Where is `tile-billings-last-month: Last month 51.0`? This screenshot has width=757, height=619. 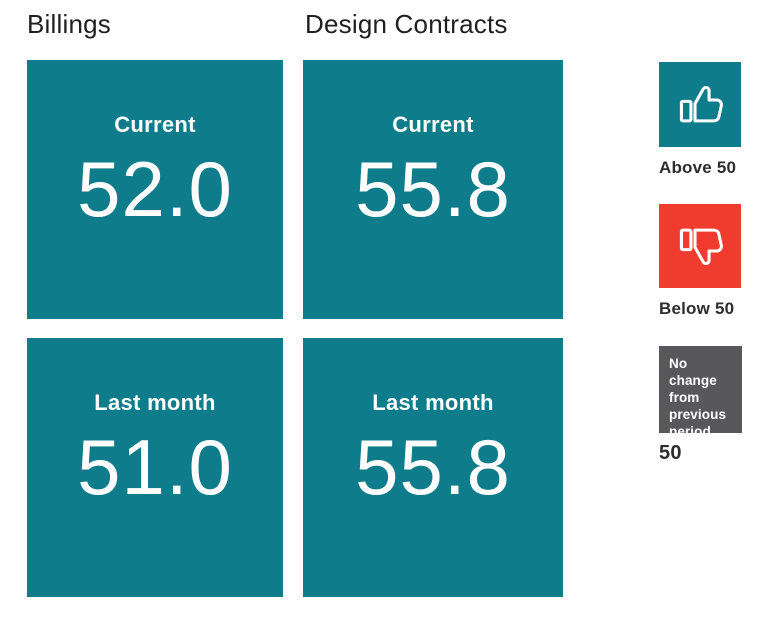
tile-billings-last-month: Last month 51.0 is located at coordinates (155, 467).